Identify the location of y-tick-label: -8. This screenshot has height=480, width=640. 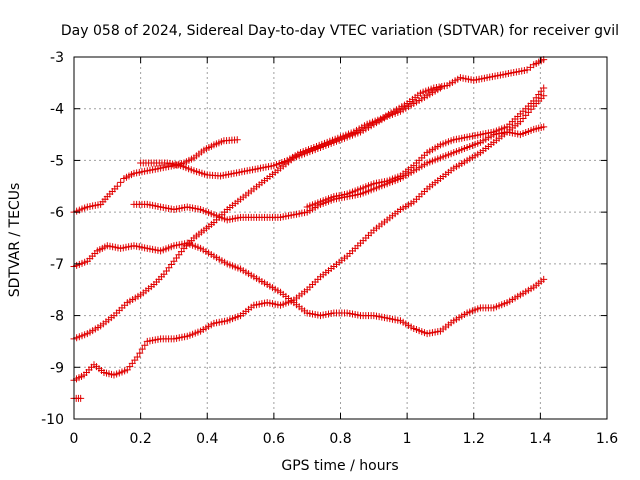
(57, 317).